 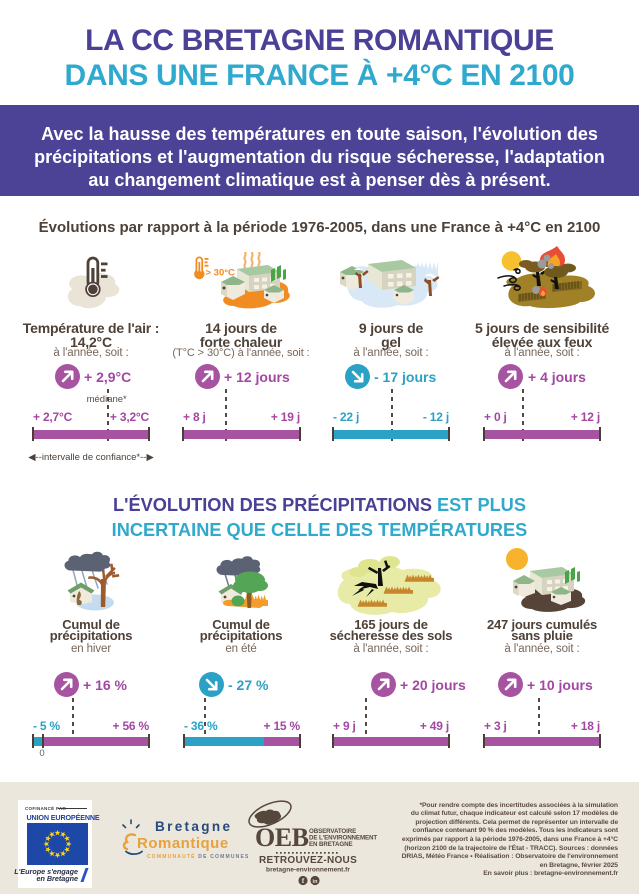 I want to click on svg-text: OEB, so click(x=282, y=837).